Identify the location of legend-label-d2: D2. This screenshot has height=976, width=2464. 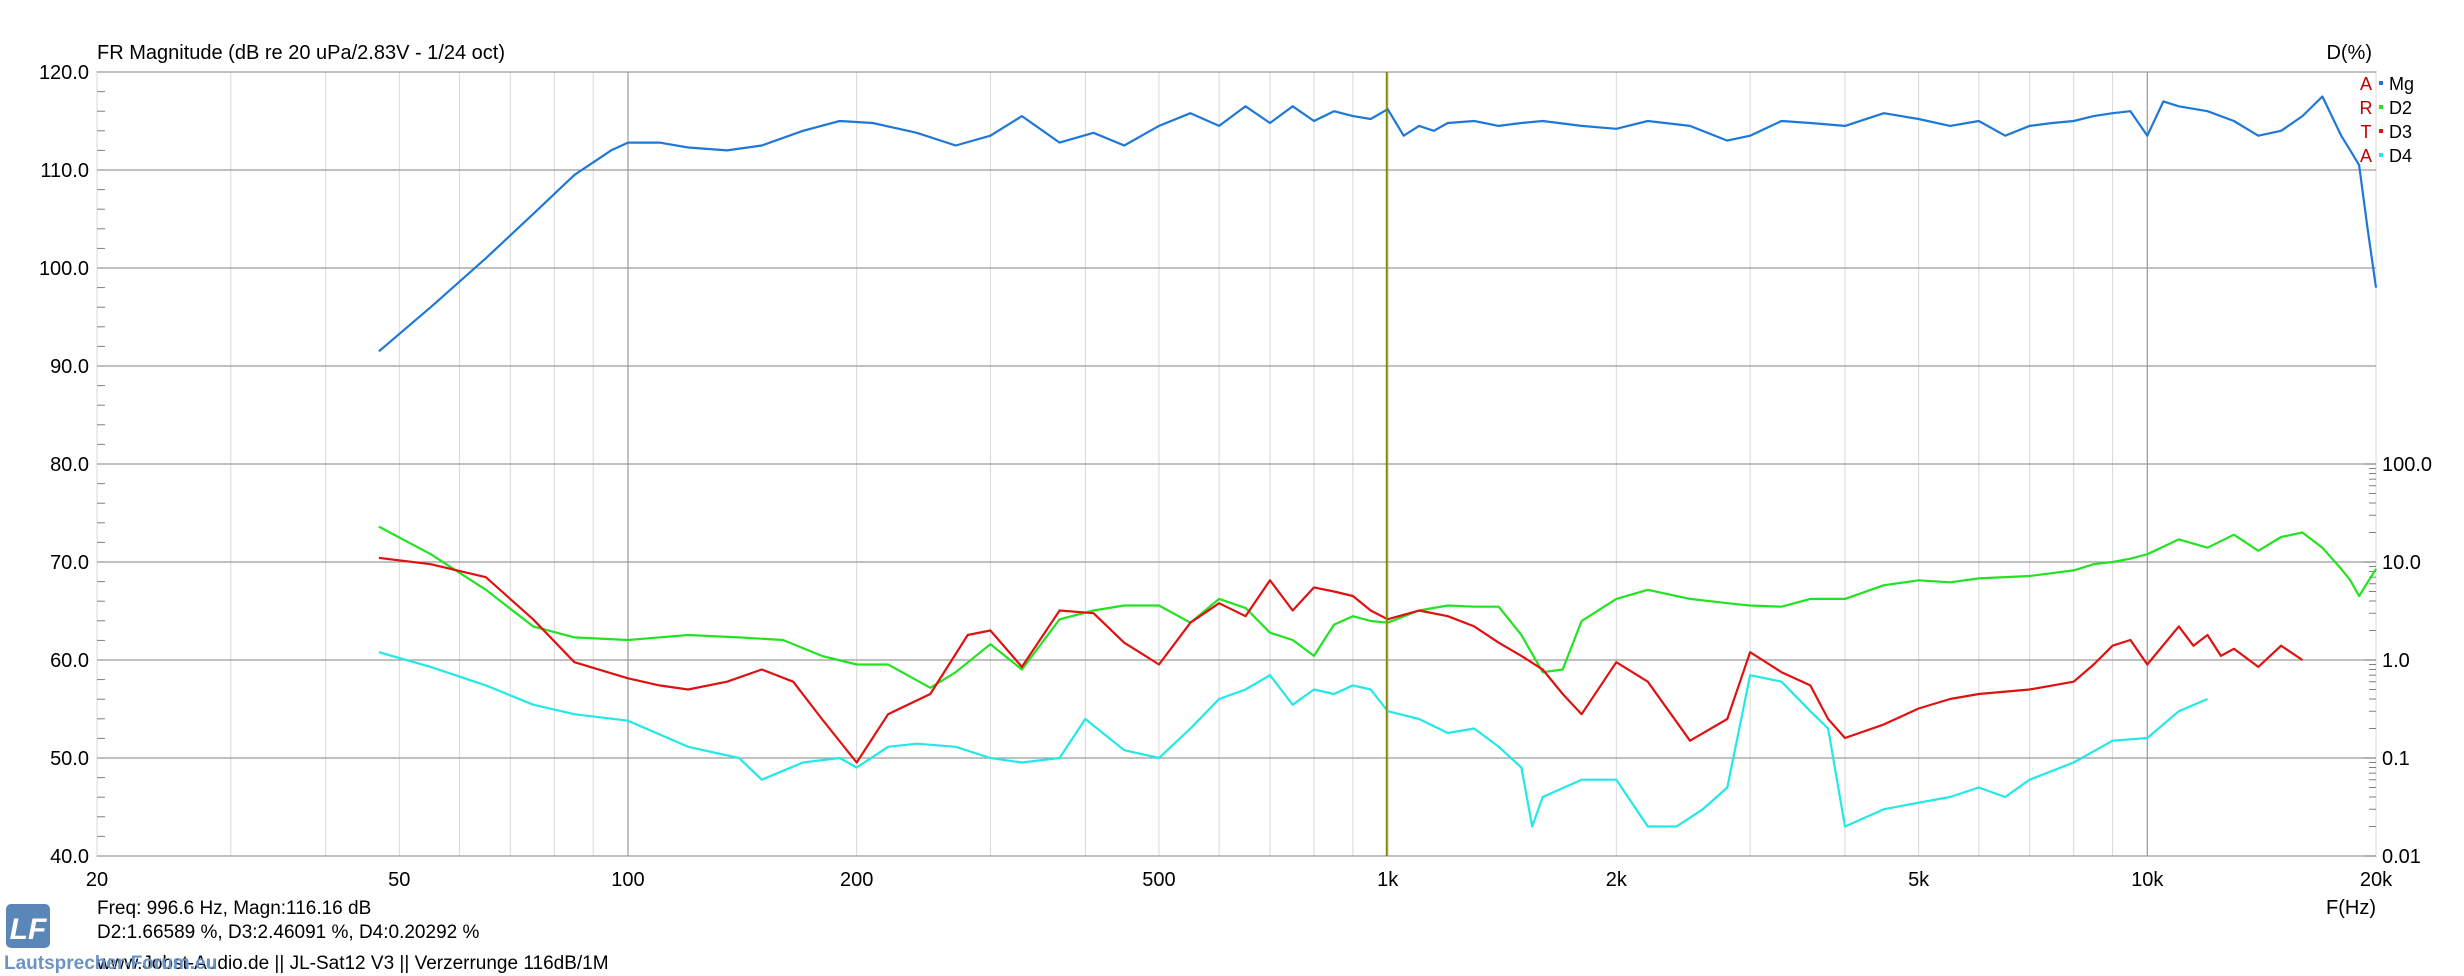
(2400, 108).